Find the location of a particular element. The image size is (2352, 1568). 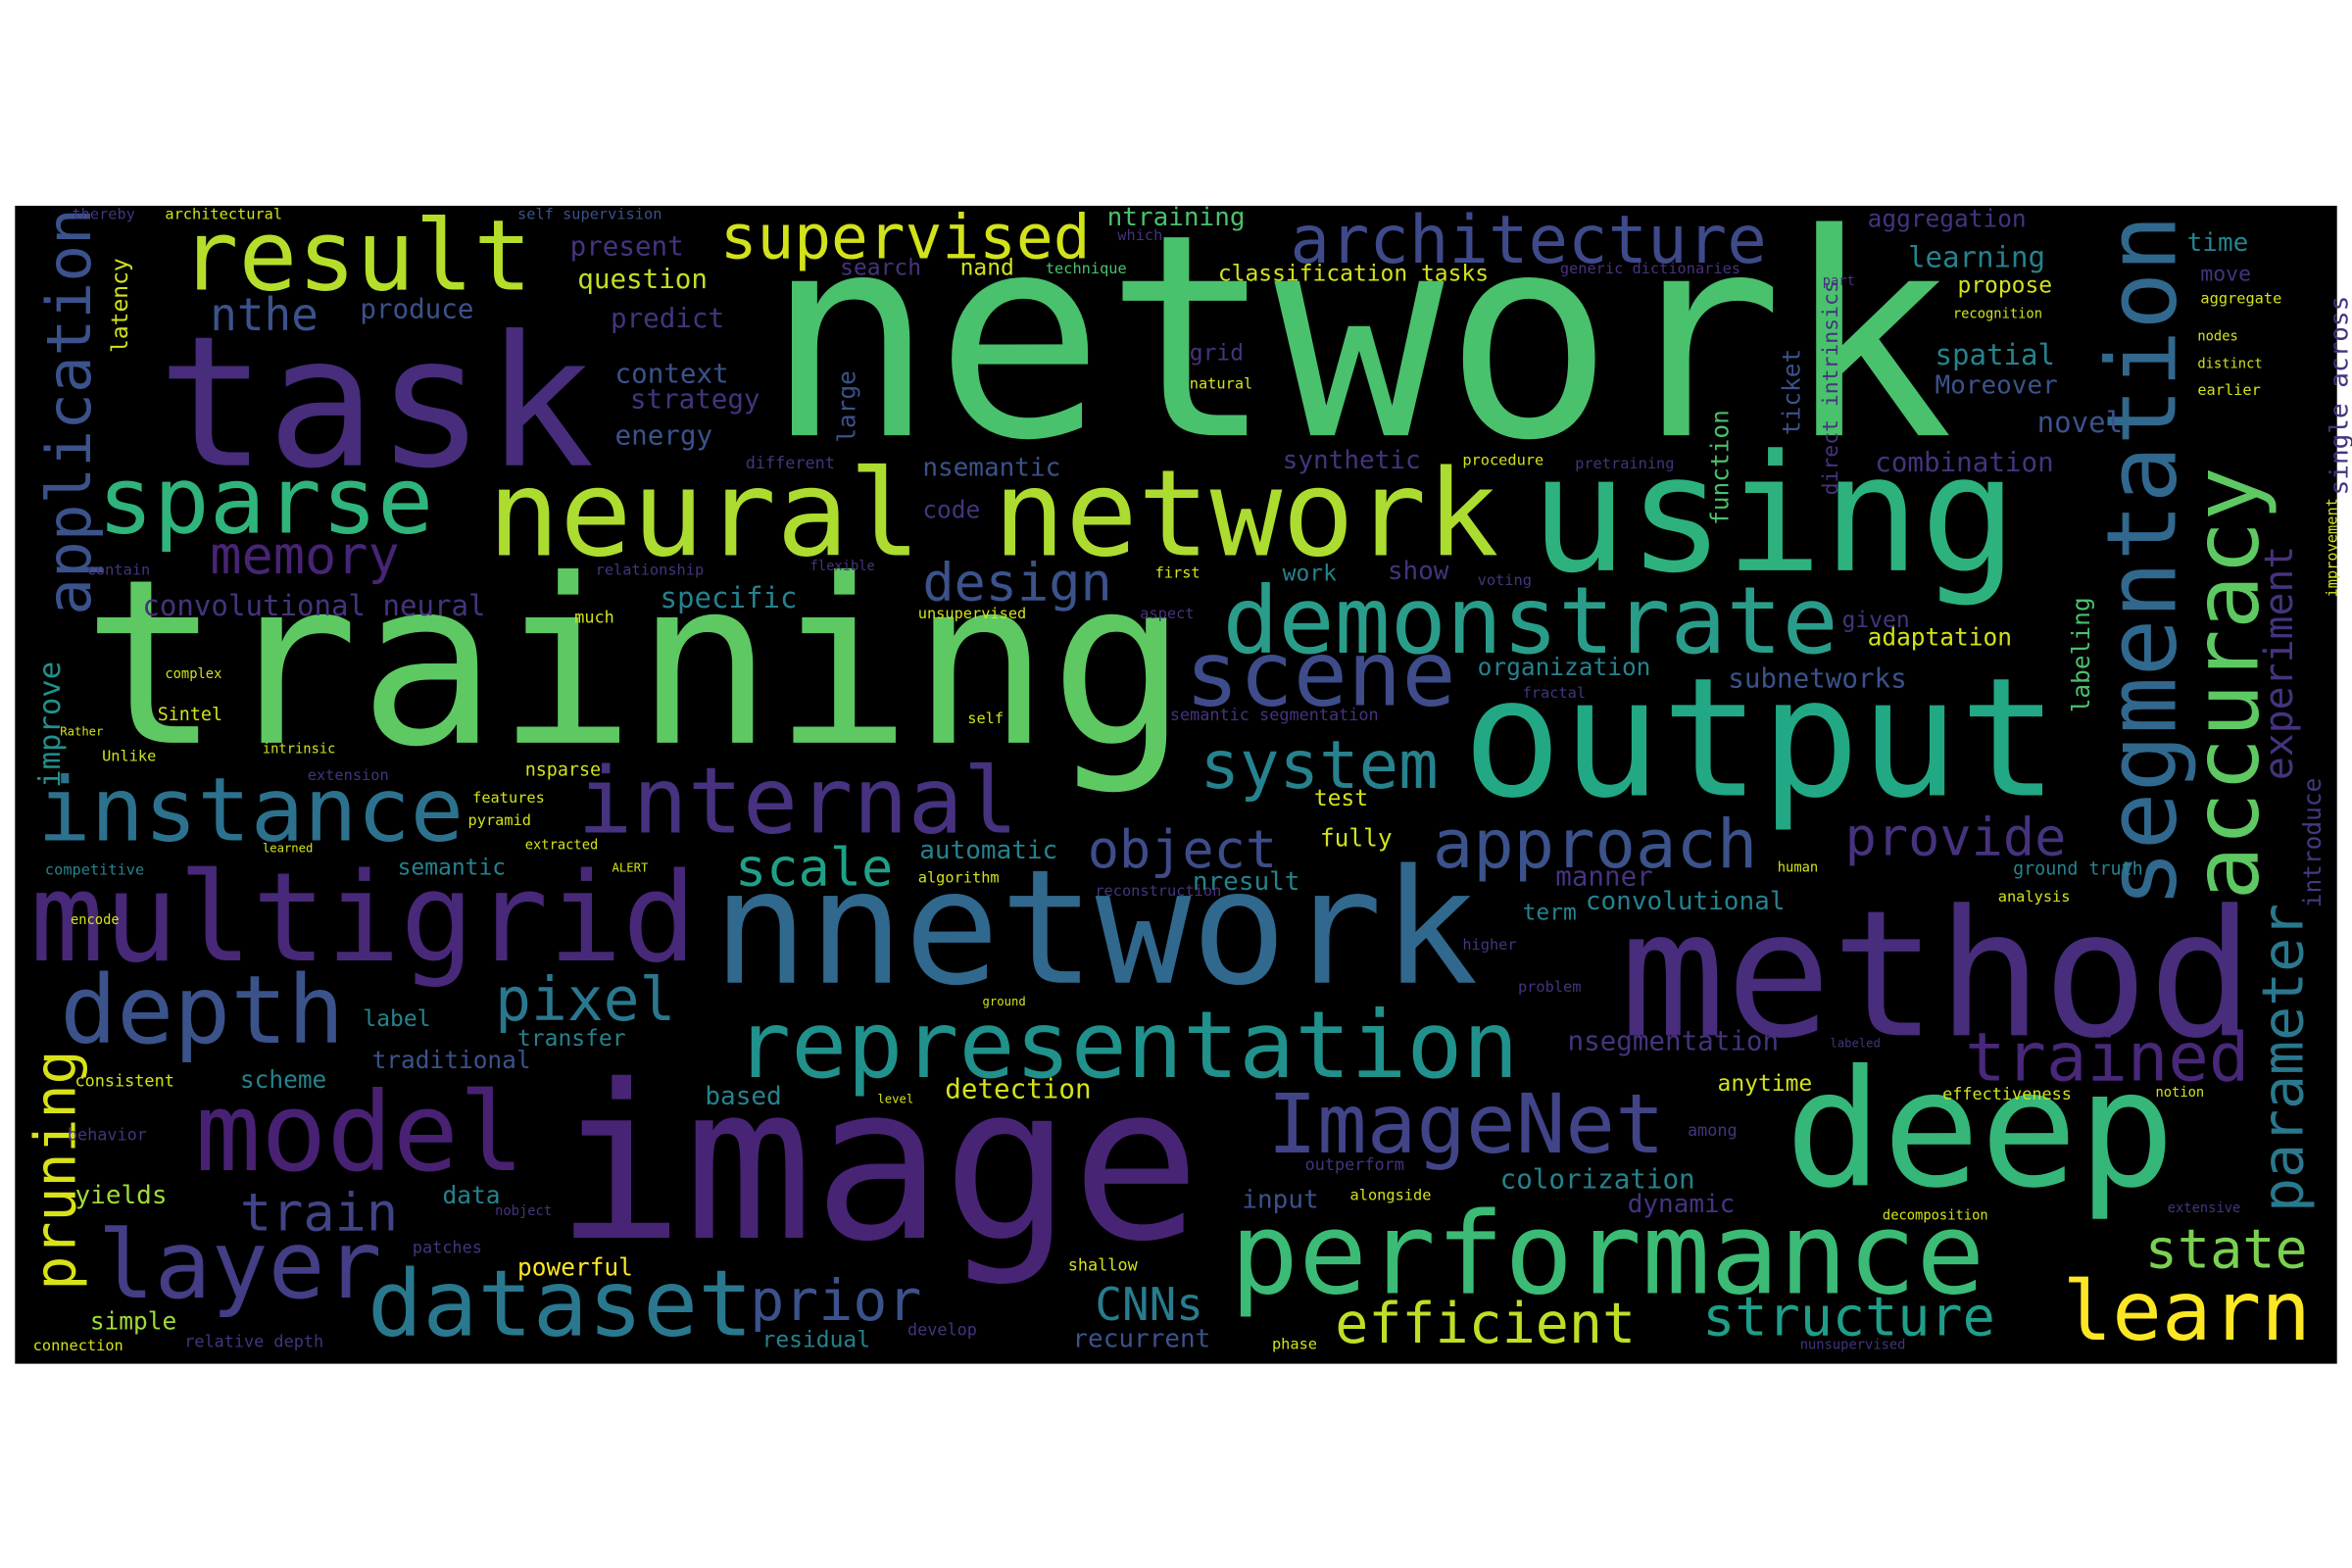

word: network is located at coordinates (1359, 337).